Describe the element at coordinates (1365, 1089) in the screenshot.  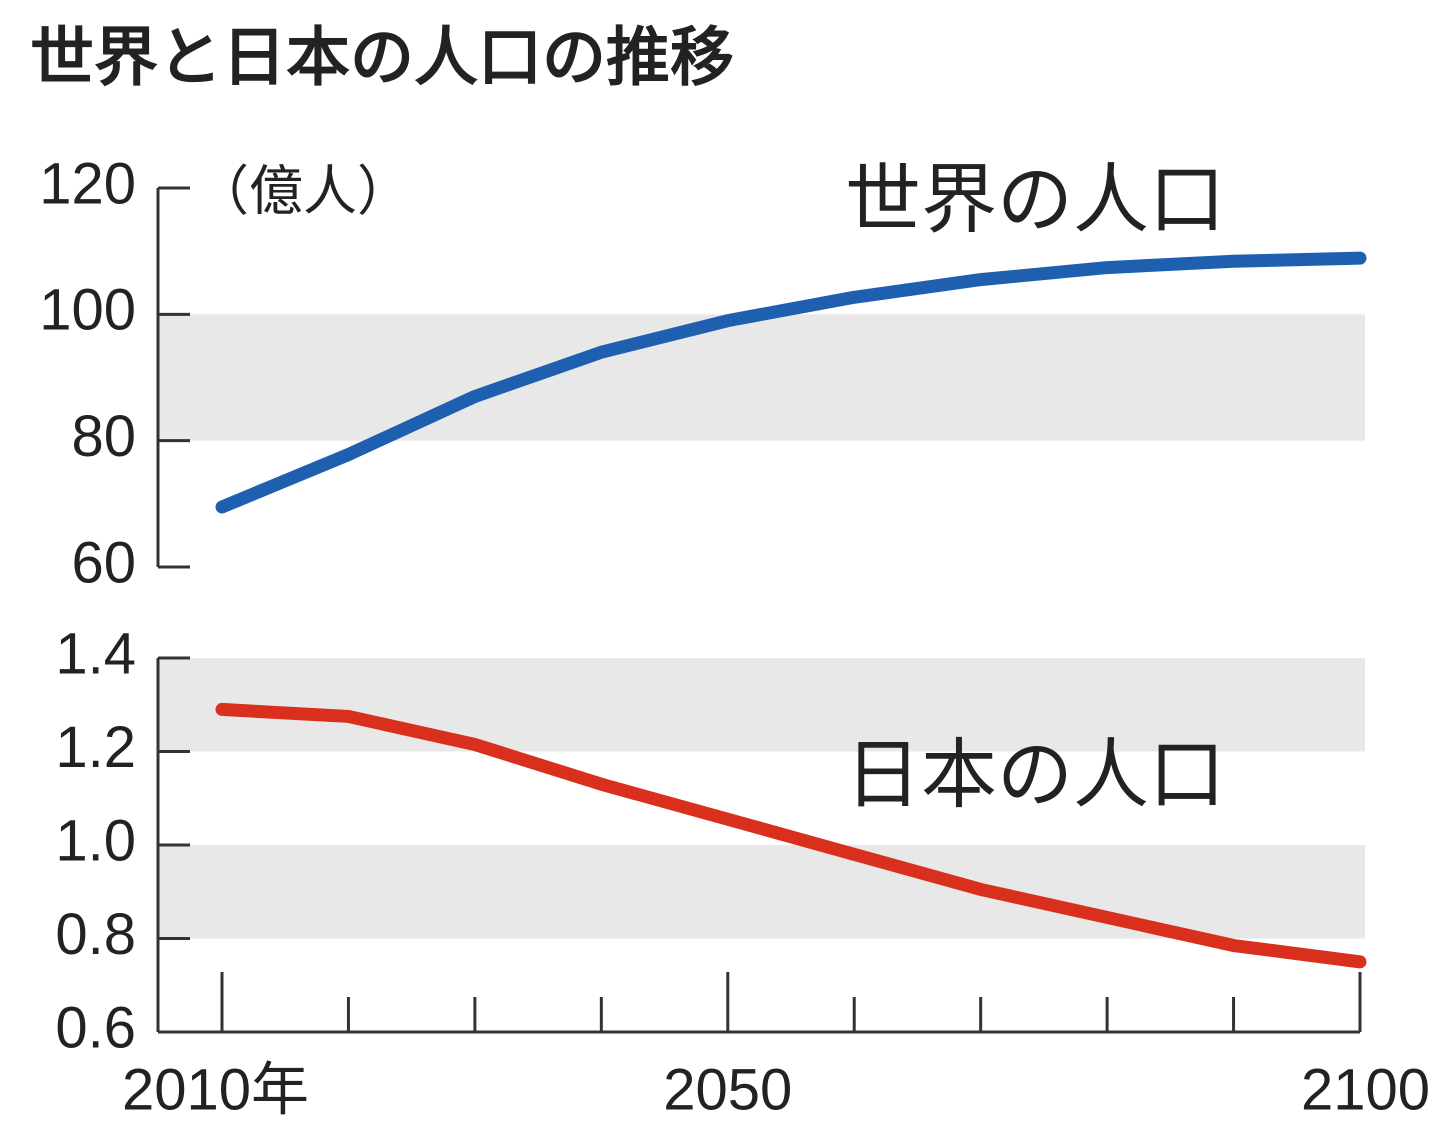
I see `x-tick-label: 2100` at that location.